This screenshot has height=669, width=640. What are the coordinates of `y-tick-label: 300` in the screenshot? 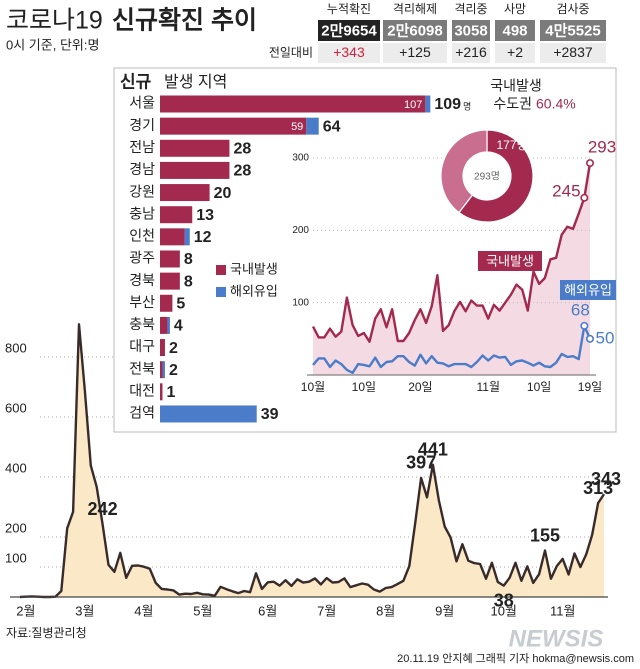 It's located at (300, 158).